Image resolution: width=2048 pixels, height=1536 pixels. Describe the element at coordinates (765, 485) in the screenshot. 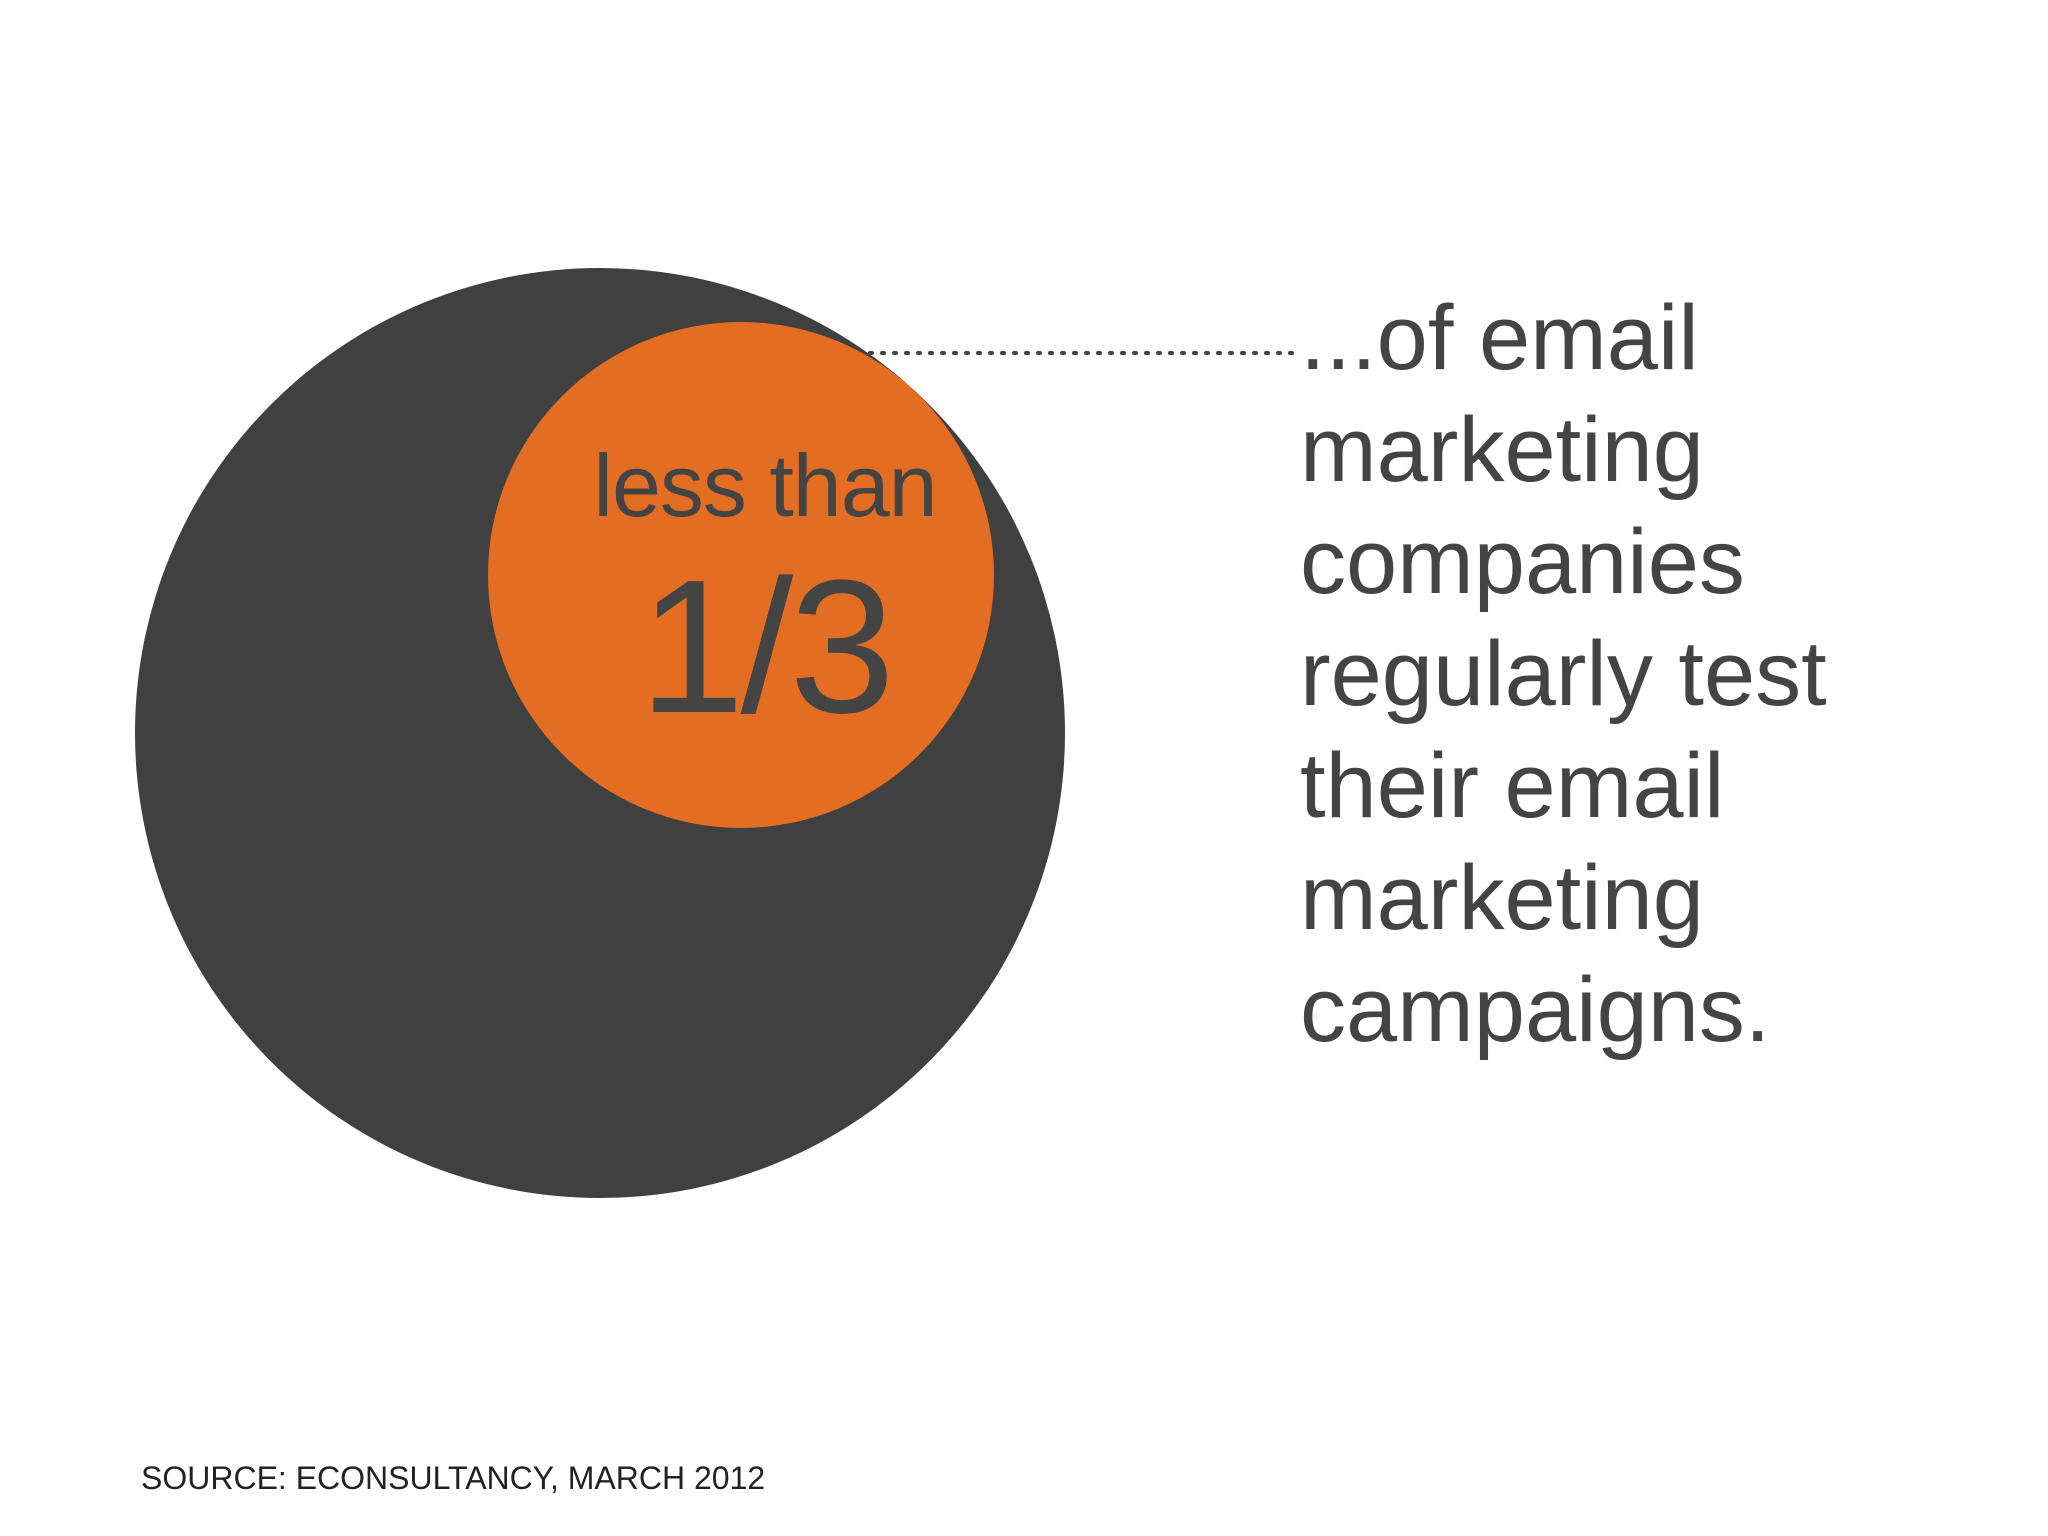

I see `stat-caption: less than` at that location.